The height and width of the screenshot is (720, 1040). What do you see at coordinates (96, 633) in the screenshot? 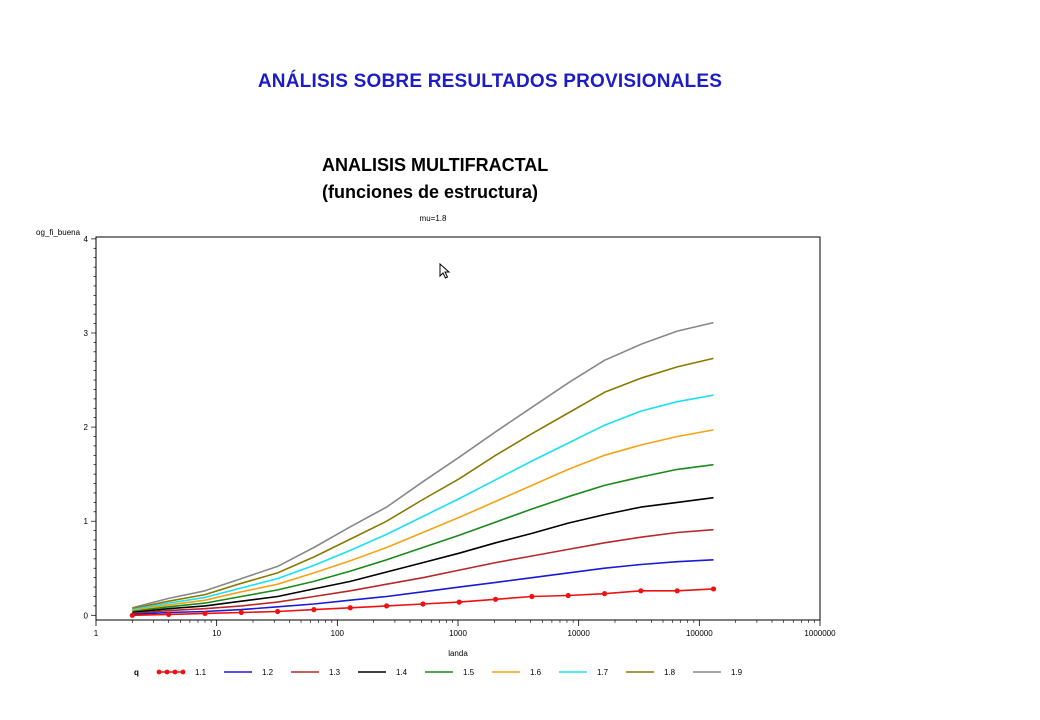
I see `x-tick-label: 1` at bounding box center [96, 633].